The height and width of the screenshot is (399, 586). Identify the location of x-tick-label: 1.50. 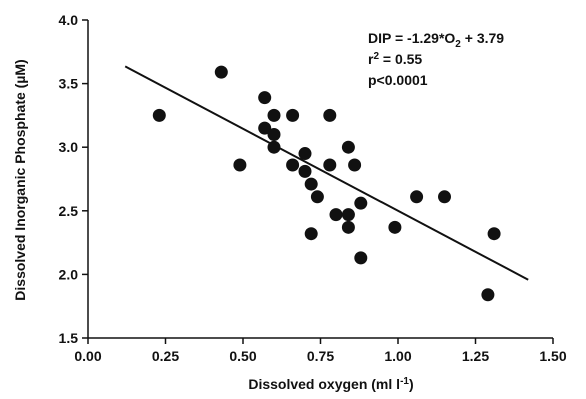
(552, 356).